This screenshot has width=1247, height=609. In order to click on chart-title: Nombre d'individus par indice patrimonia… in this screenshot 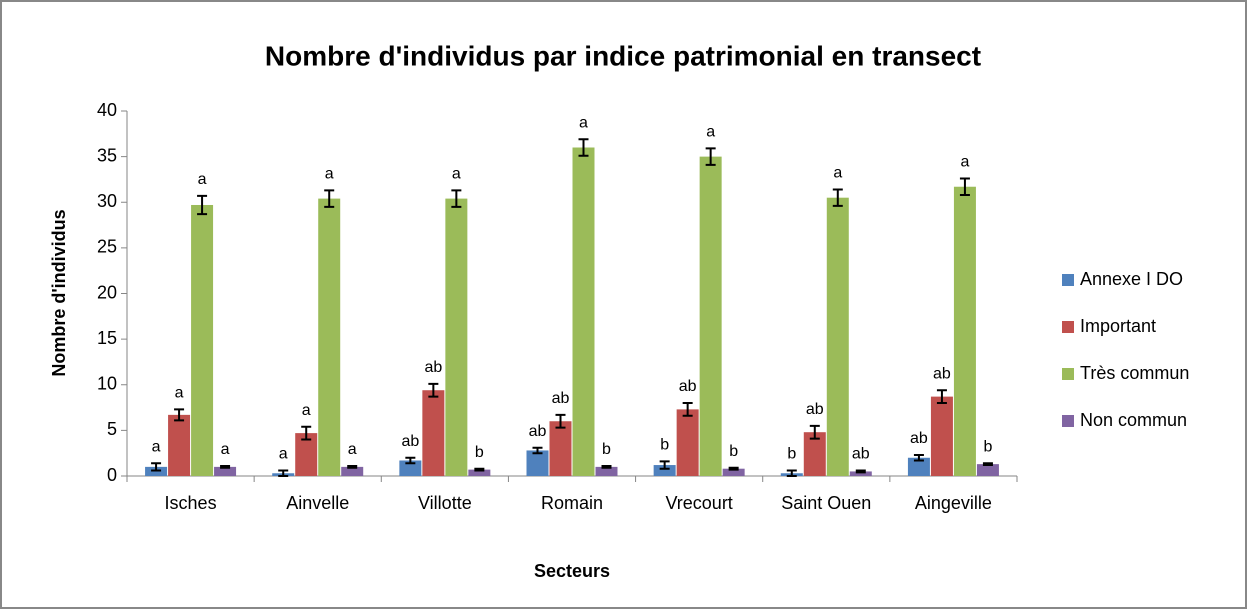, I will do `click(623, 55)`.